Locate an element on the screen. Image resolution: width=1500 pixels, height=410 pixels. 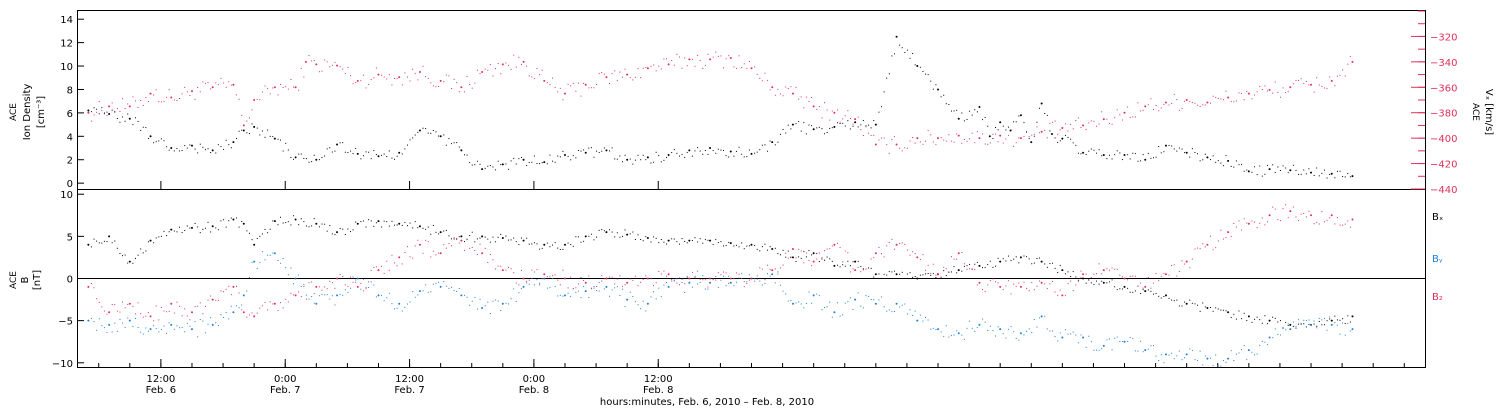
ion-density-tick-label: 12 is located at coordinates (66, 44).